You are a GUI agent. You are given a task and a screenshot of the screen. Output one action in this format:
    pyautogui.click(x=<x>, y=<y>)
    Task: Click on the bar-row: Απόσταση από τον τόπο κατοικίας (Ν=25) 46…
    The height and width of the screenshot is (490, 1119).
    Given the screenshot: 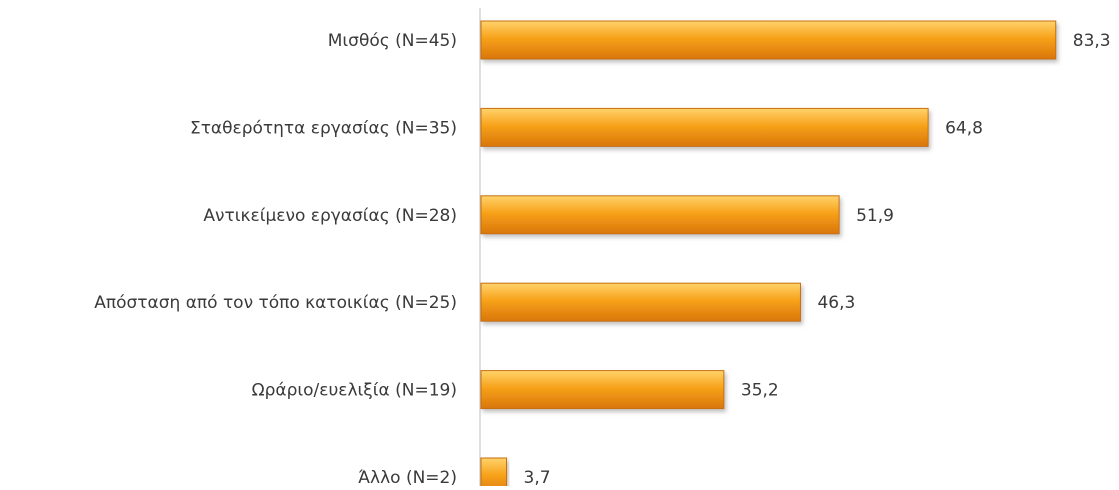 What is the action you would take?
    pyautogui.click(x=474, y=302)
    